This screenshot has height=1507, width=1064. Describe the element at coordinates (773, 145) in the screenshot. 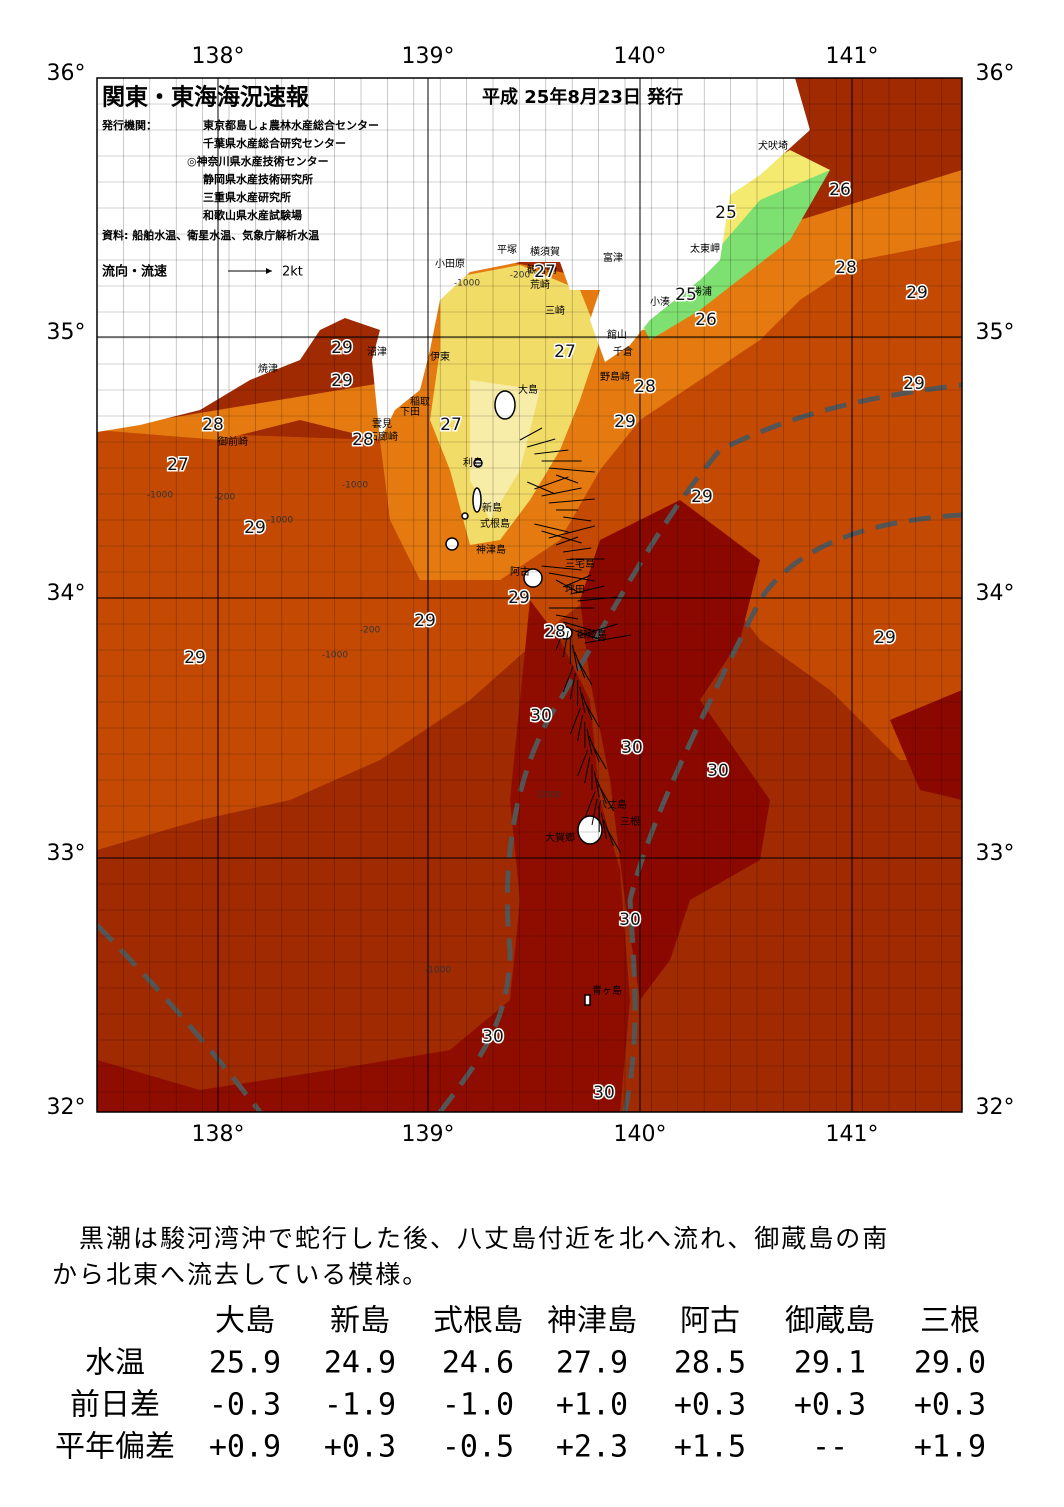

I see `place-name: 犬吠埼` at that location.